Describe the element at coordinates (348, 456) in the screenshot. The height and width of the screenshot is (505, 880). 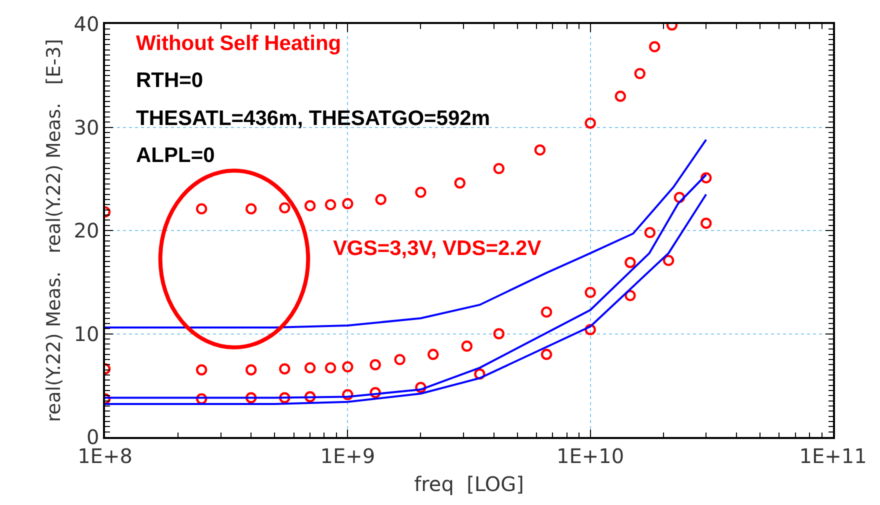
I see `x-tick-label: 1E+9` at that location.